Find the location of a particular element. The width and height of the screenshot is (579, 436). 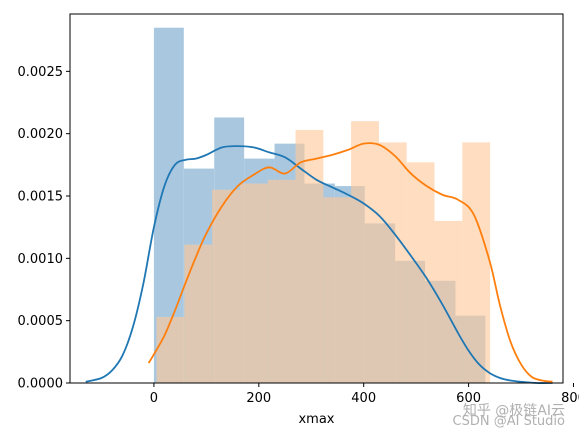

x-tick-label: 400 is located at coordinates (363, 398).